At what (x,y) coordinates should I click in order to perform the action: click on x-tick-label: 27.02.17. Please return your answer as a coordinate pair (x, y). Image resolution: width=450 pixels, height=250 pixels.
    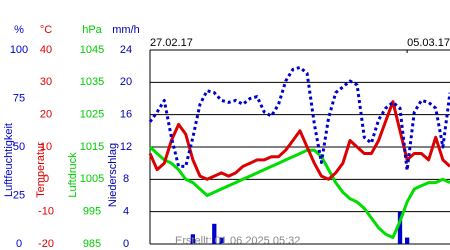
    Looking at the image, I should click on (171, 43).